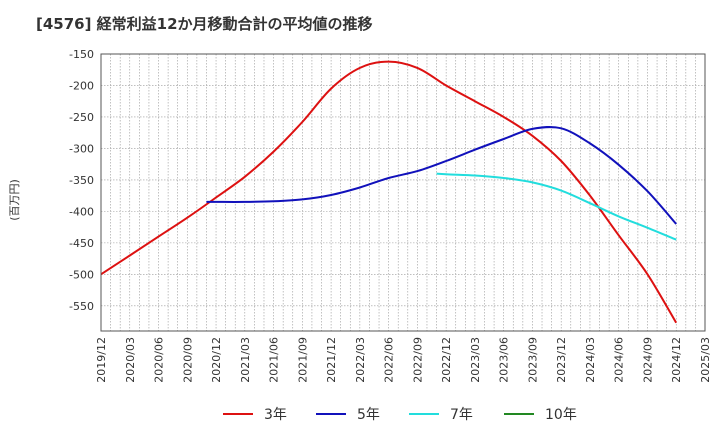  What do you see at coordinates (216, 360) in the screenshot?
I see `x-tick-label: 2020/12` at bounding box center [216, 360].